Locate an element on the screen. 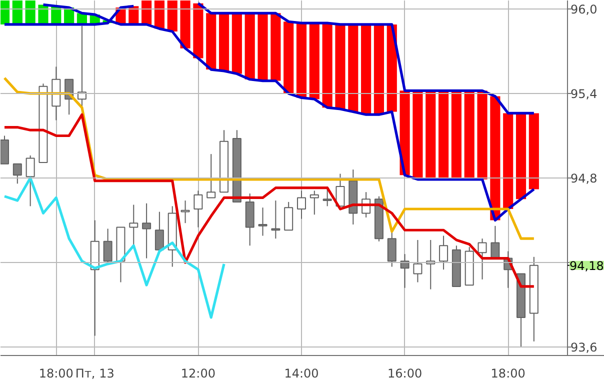 This screenshot has height=383, width=604. y-tick-label: 93,6 is located at coordinates (584, 347).